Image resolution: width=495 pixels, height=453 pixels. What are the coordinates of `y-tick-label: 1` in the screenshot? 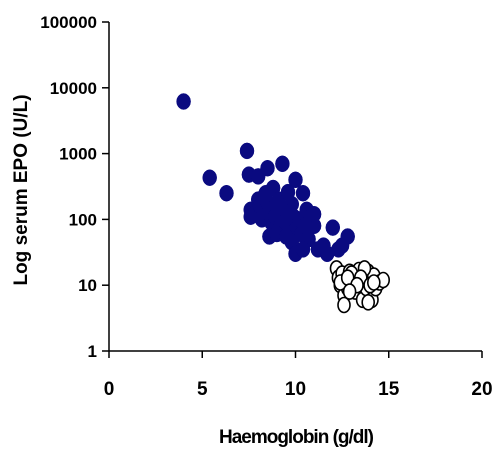 It's located at (92, 351).